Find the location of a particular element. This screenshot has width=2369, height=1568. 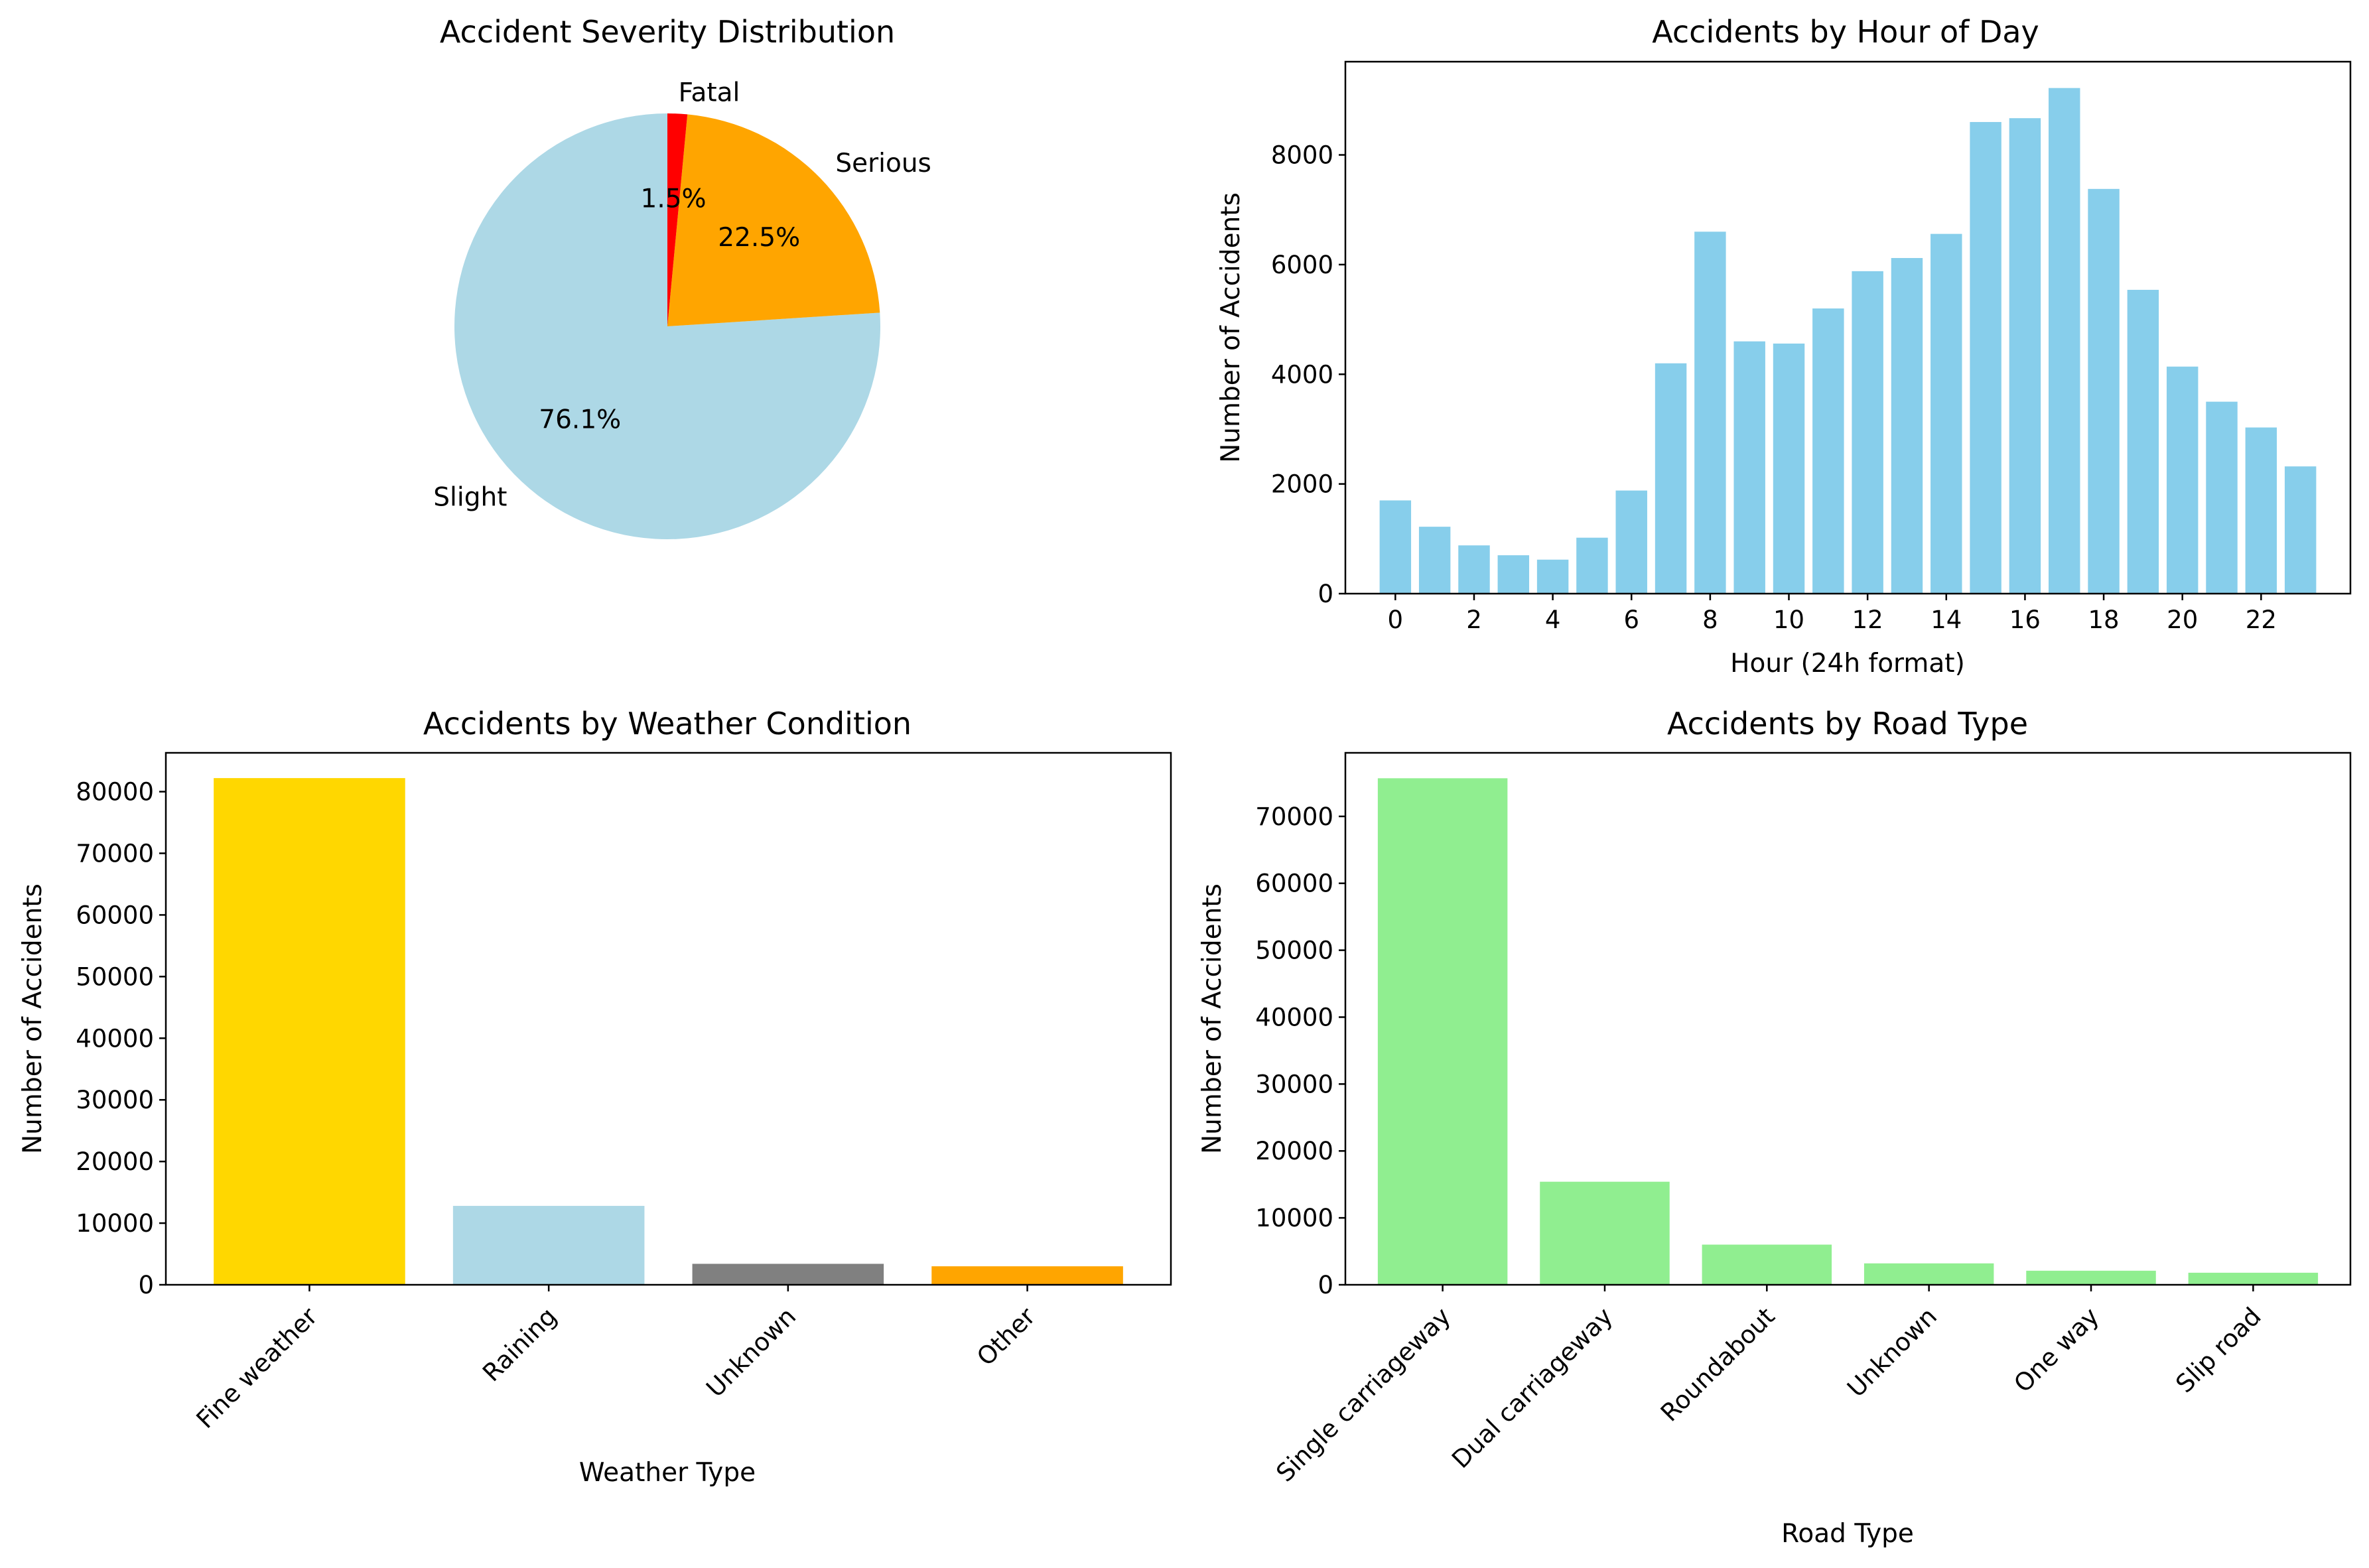

road-ytick-label: 10000 is located at coordinates (1294, 1218).